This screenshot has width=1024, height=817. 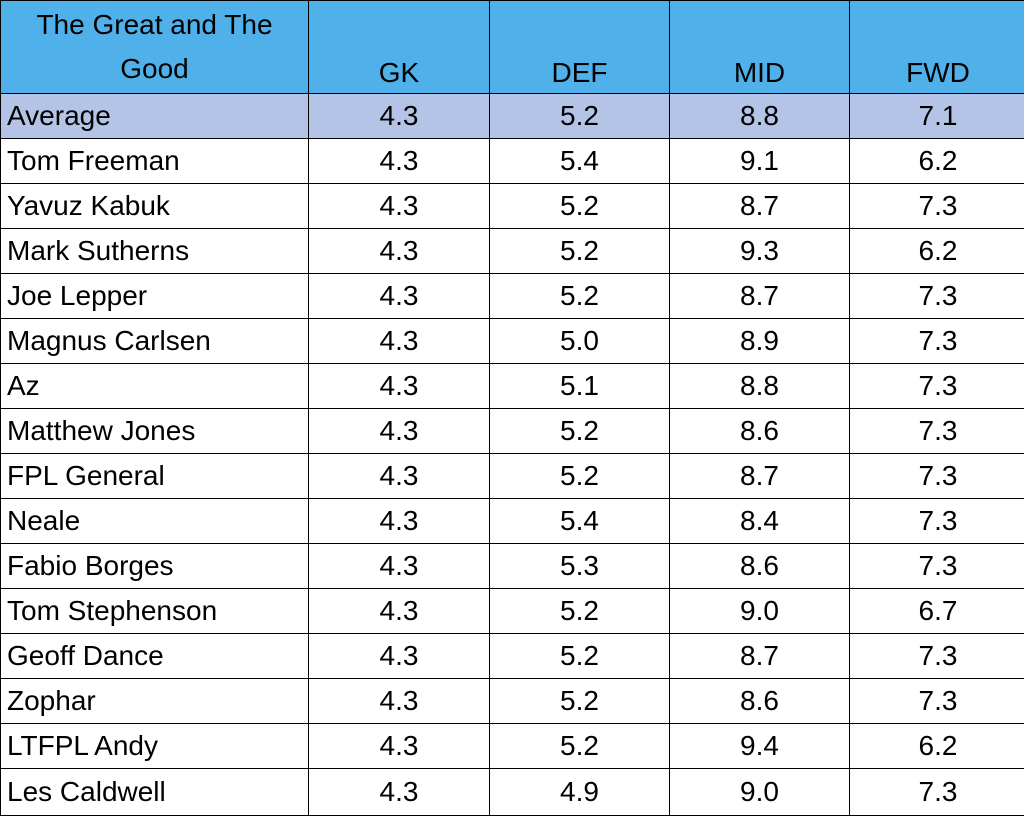 I want to click on table-row: Matthew Jones 4.3 5.2 8.6 7.3, so click(x=512, y=431).